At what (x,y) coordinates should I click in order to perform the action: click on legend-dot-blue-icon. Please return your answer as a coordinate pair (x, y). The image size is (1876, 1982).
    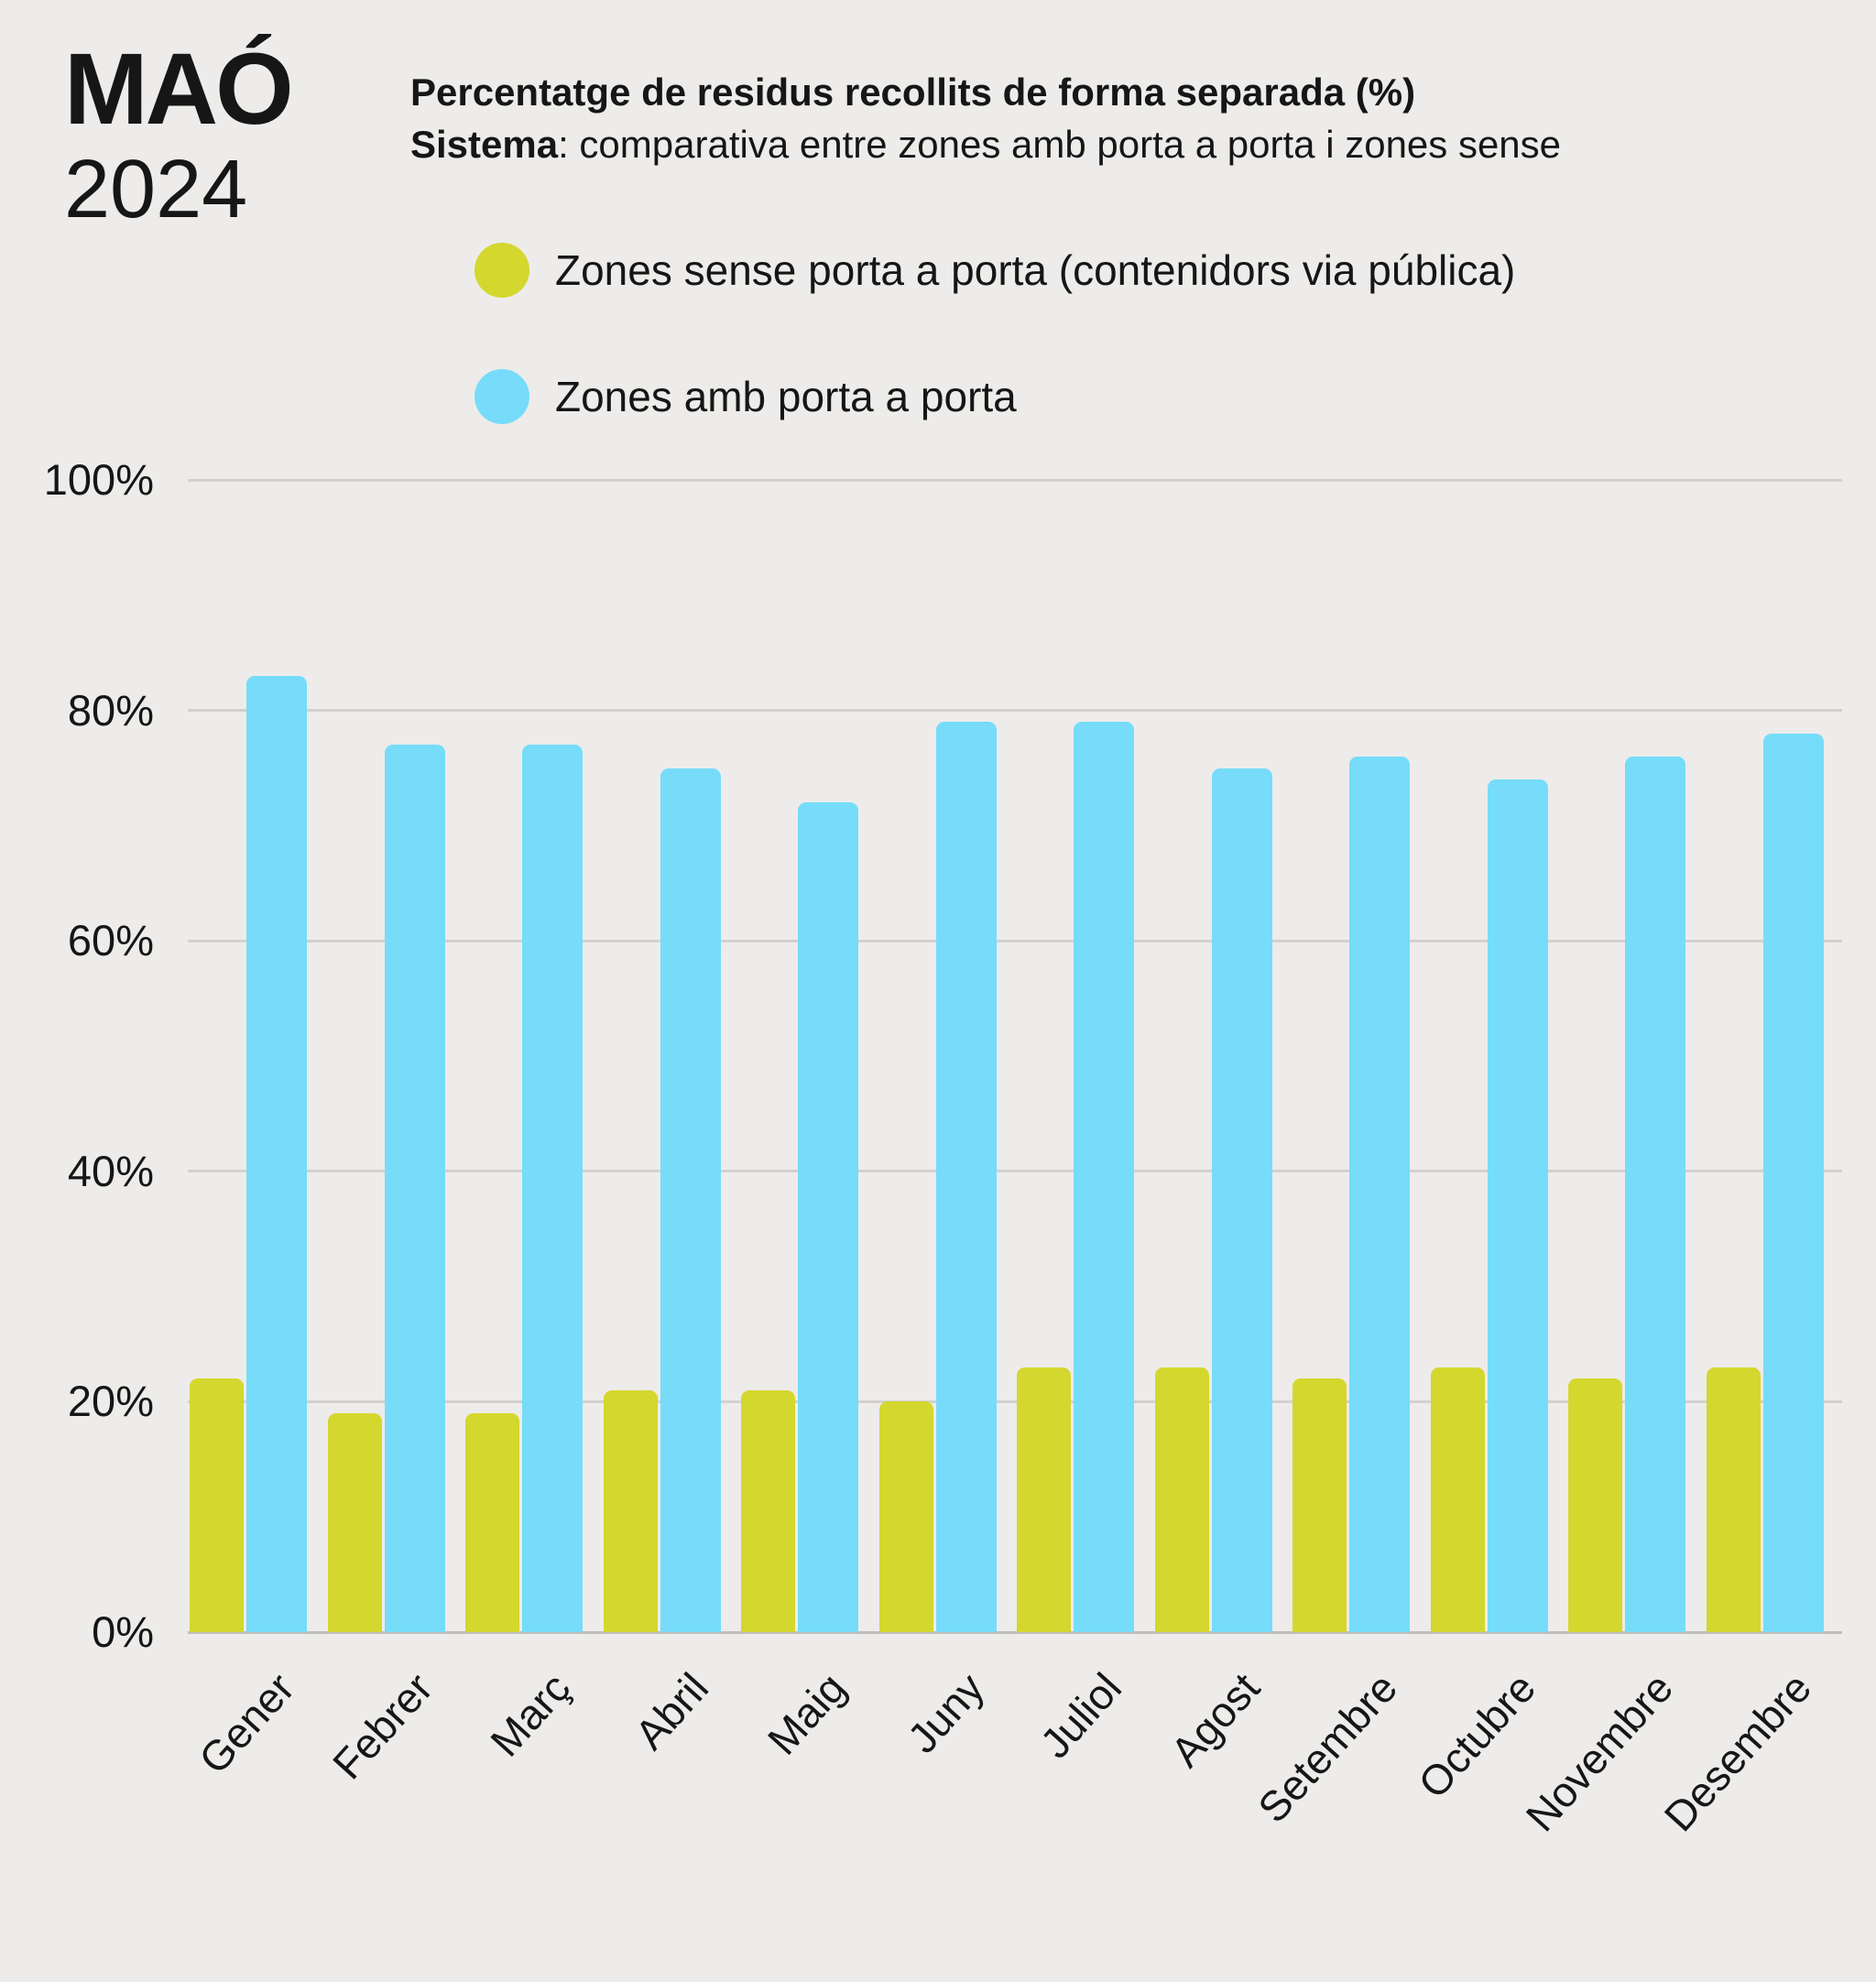
    Looking at the image, I should click on (501, 397).